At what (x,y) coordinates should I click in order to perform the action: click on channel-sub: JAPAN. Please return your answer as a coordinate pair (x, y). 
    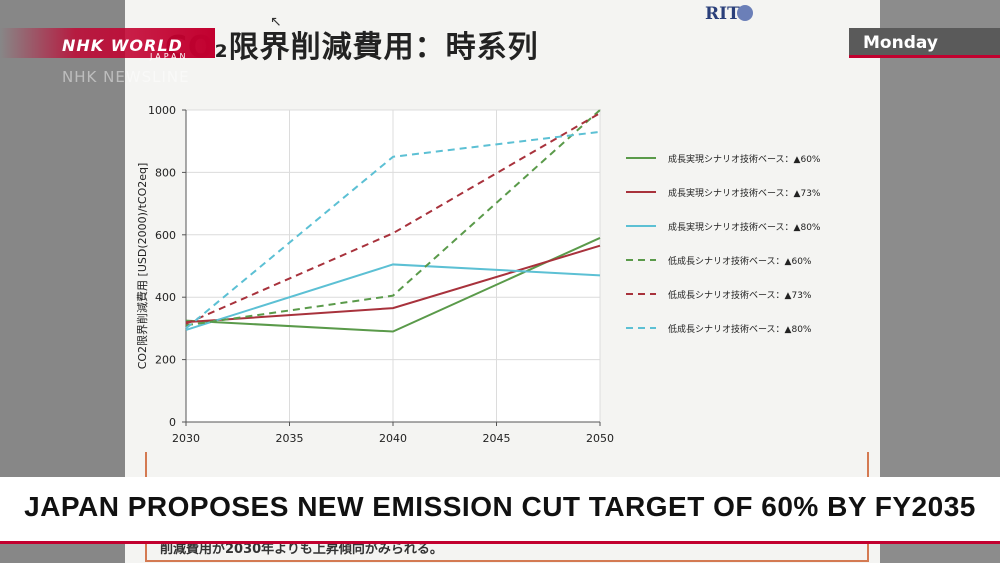
    Looking at the image, I should click on (169, 56).